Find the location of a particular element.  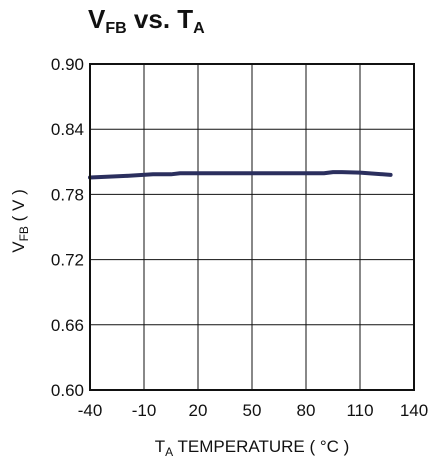

x-axis-label: TA TEMPERATURE ( °C ) is located at coordinates (252, 448).